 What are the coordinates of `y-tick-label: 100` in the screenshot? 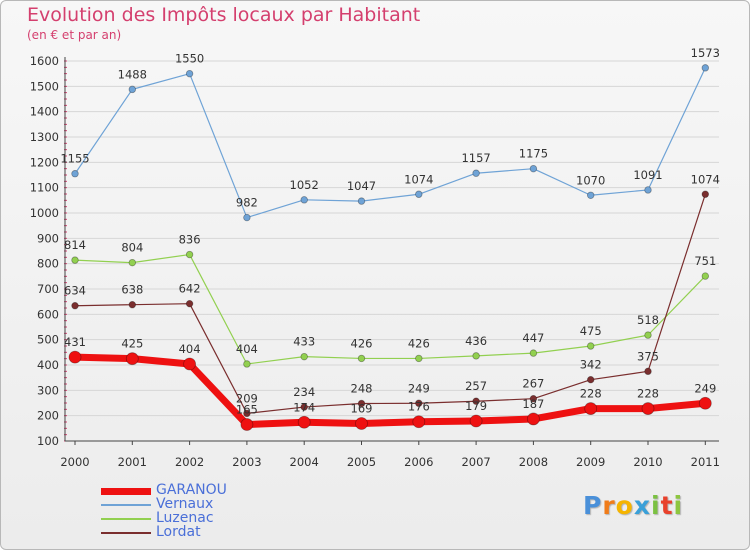 It's located at (48, 441).